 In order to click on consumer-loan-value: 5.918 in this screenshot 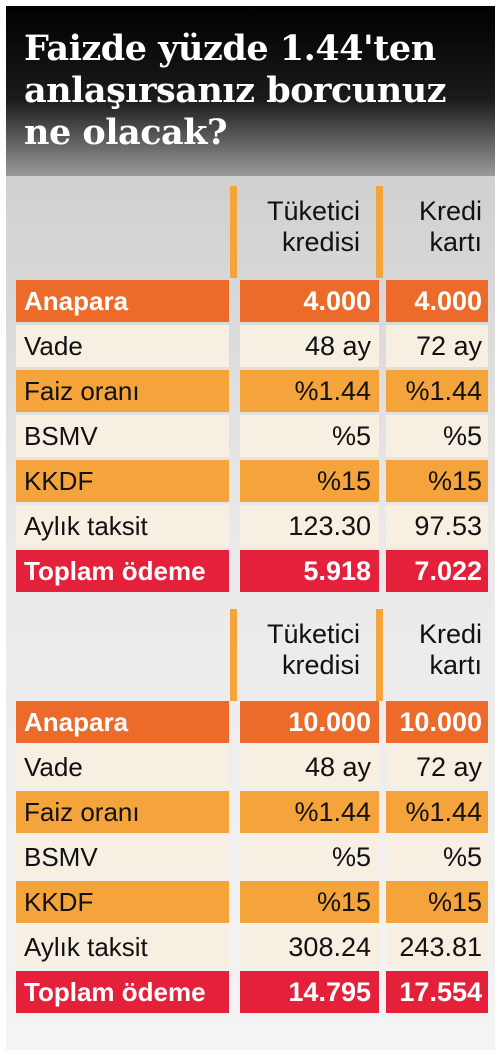, I will do `click(309, 571)`.